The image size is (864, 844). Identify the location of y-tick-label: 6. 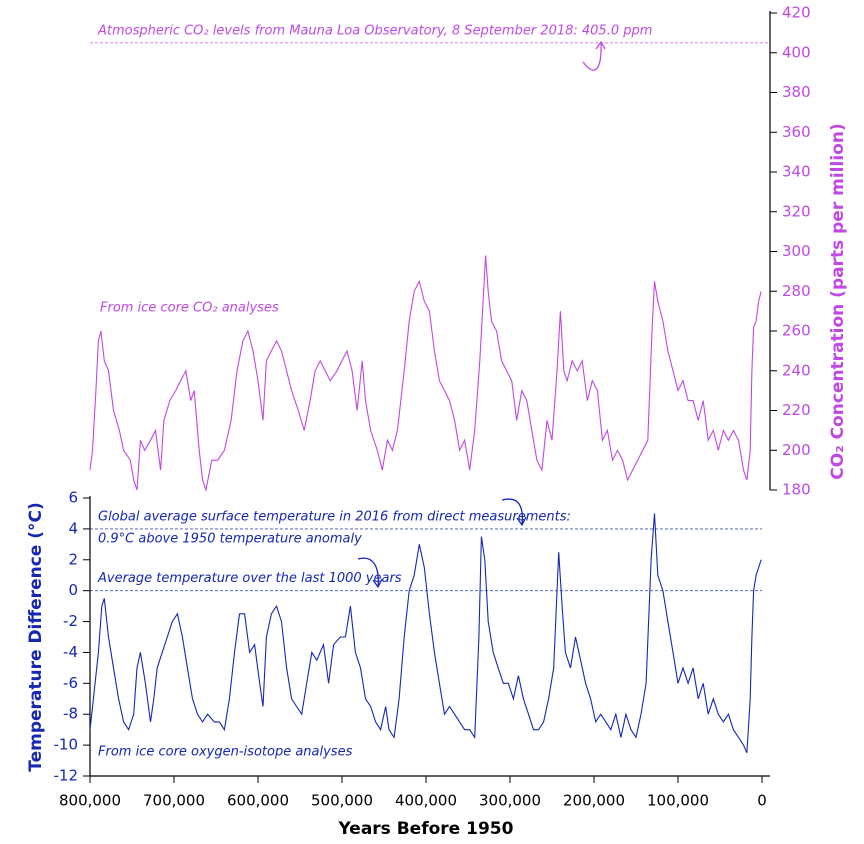
(73, 498).